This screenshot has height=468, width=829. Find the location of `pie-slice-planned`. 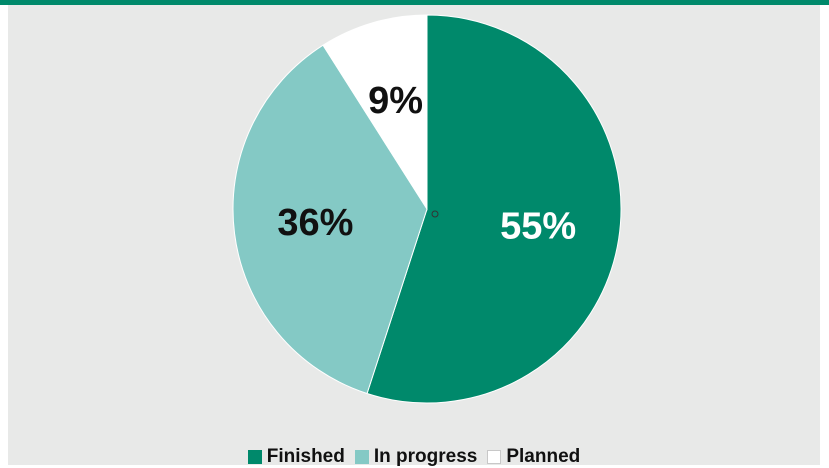

pie-slice-planned is located at coordinates (375, 112).